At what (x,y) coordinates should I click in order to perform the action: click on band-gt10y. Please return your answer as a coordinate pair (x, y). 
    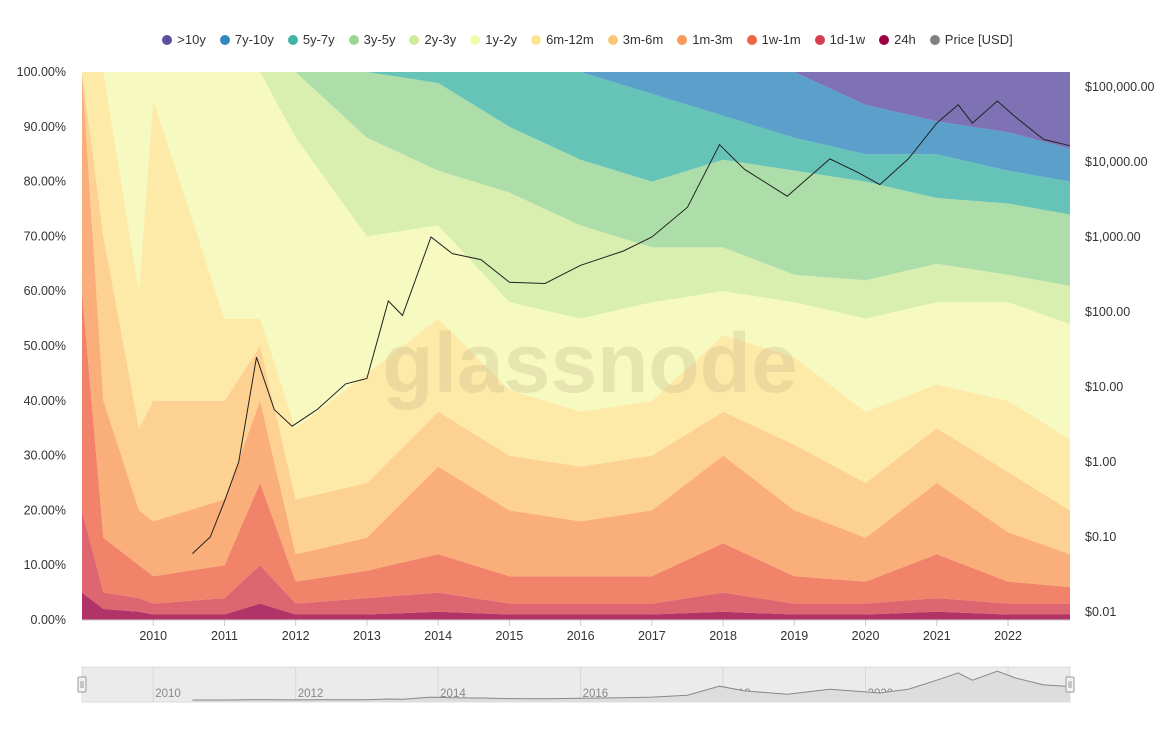
    Looking at the image, I should click on (576, 110).